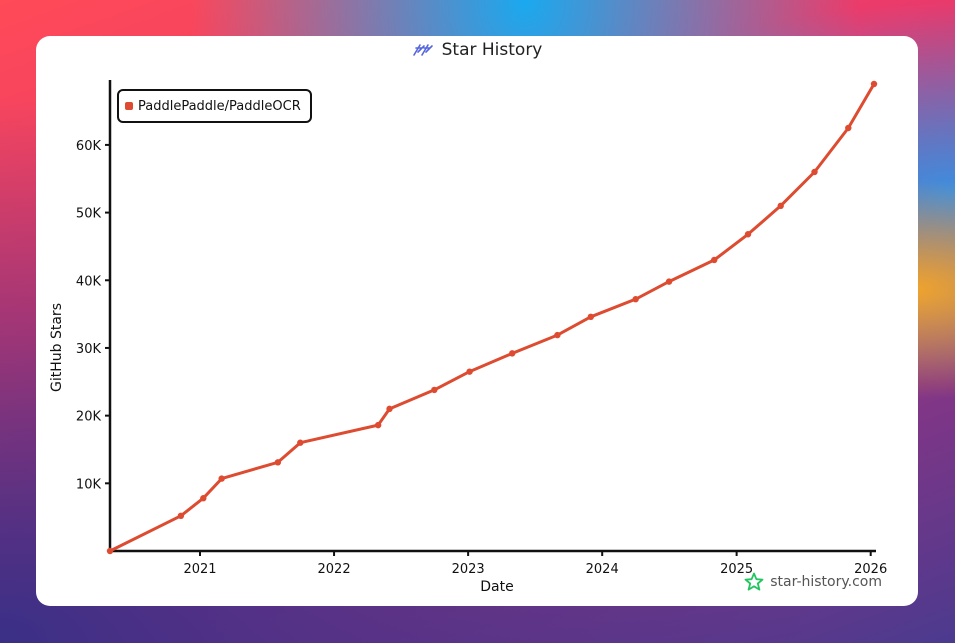 The image size is (955, 643). Describe the element at coordinates (826, 582) in the screenshot. I see `footer-brand-text: star-history.com` at that location.